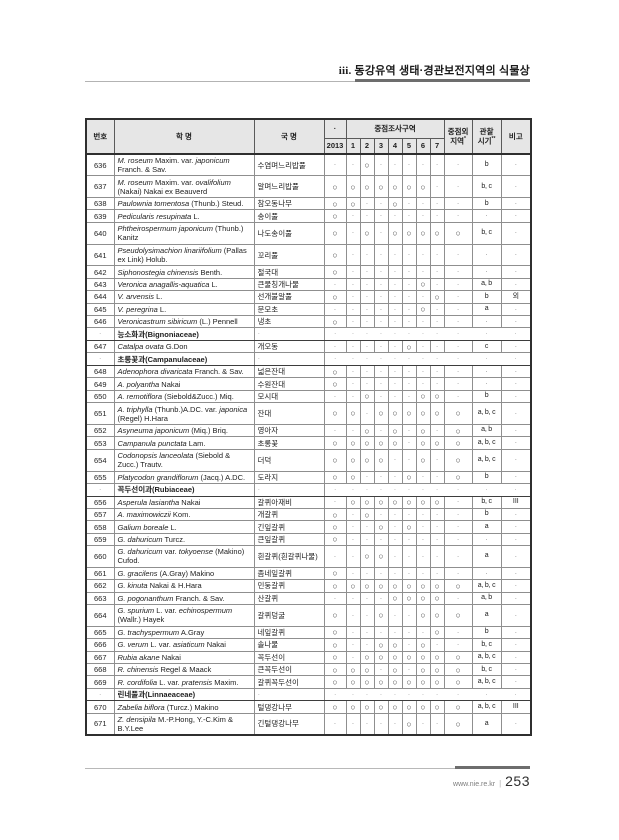 This screenshot has height=840, width=619. Describe the element at coordinates (100, 539) in the screenshot. I see `species-number-cell: 659` at that location.